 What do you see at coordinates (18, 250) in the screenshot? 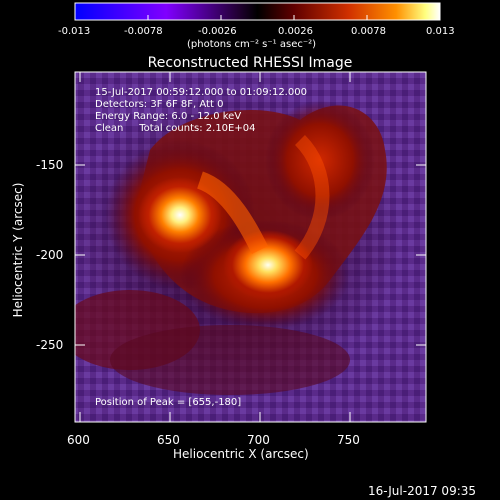
I see `y-axis-label: Heliocentric Y (arcsec)` at bounding box center [18, 250].